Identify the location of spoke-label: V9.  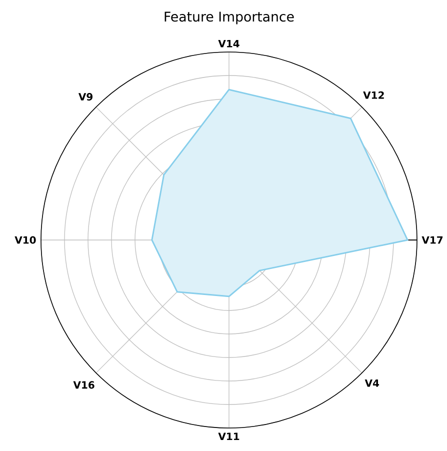
(85, 97).